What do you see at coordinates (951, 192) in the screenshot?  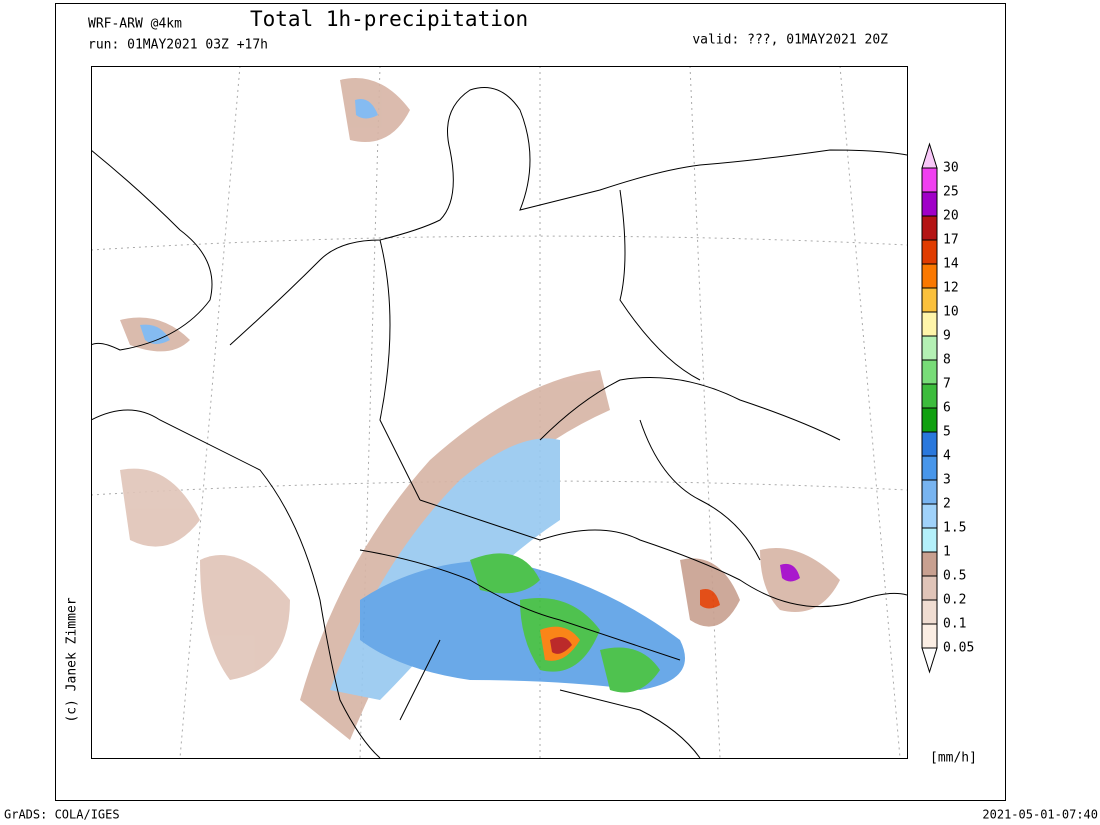 I see `colorbar-label: 25` at bounding box center [951, 192].